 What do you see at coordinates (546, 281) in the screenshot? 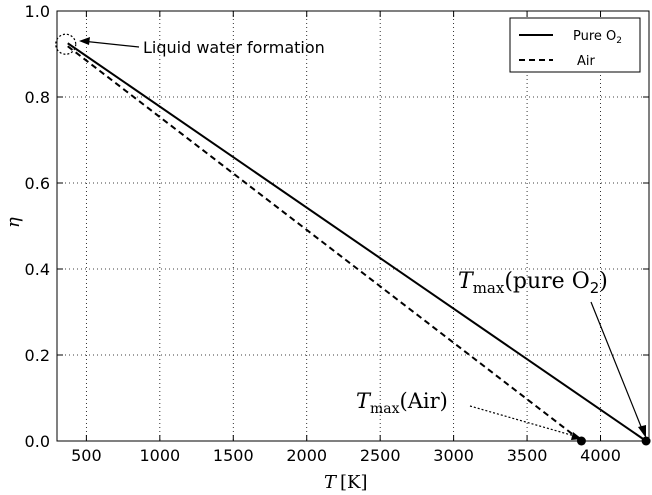
I see `tmax-pure-text: (pure O` at bounding box center [546, 281].